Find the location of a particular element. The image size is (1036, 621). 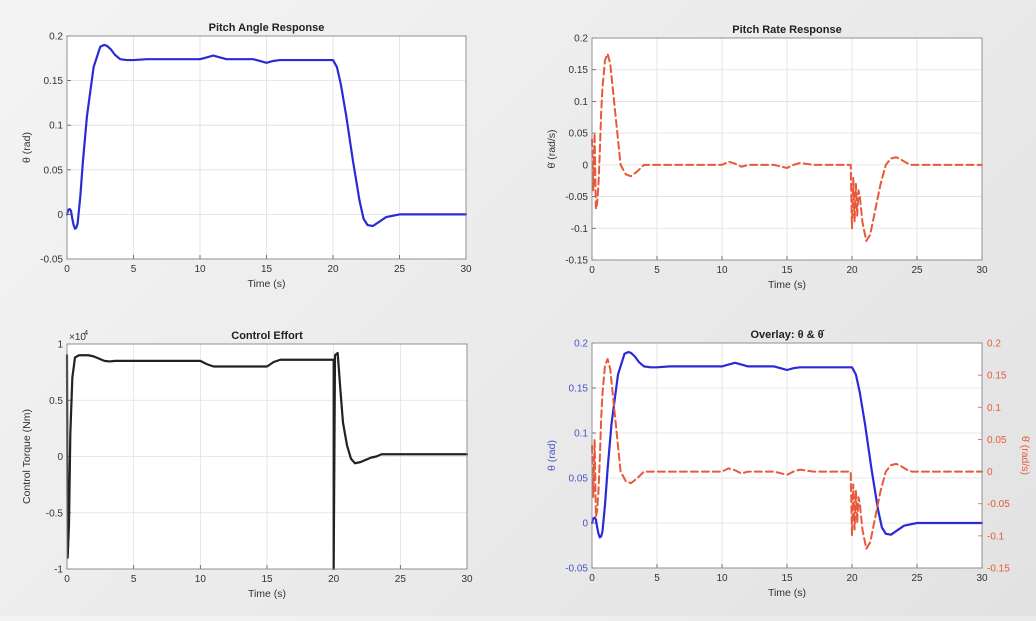

y-axis-label: Control Torque (Nm) is located at coordinates (27, 456).